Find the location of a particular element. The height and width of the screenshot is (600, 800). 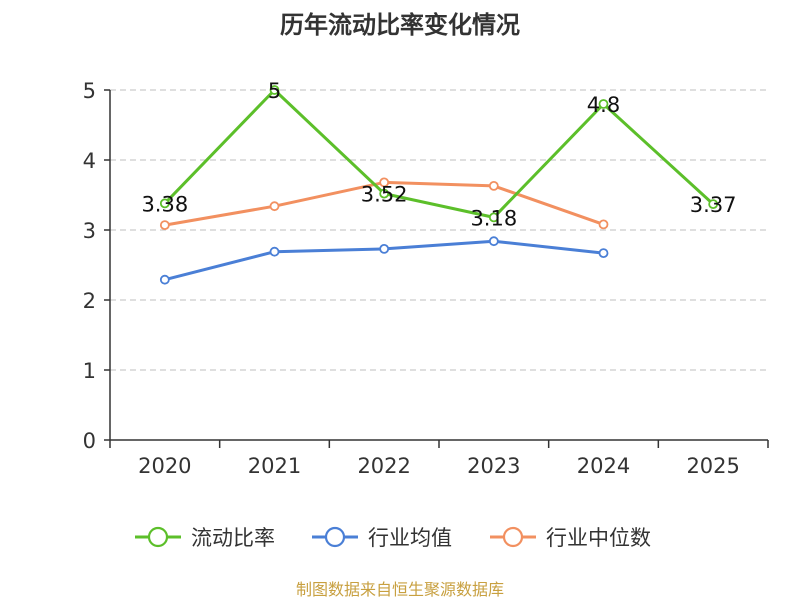

source-note: 制图数据来自恒生聚源数据库 is located at coordinates (400, 589).